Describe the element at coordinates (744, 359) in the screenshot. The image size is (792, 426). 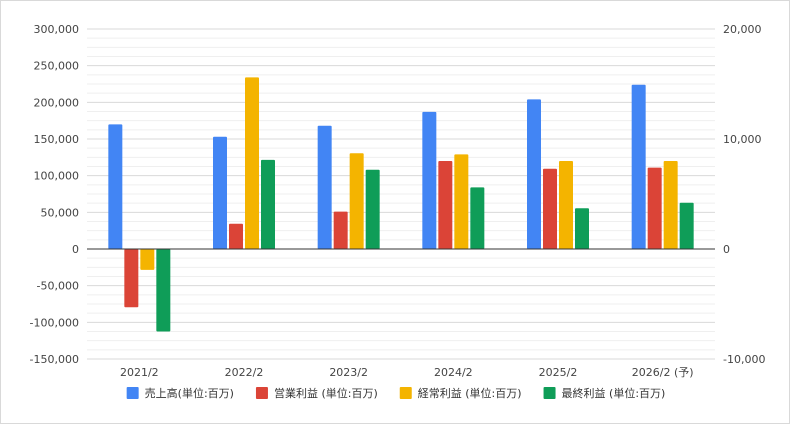
I see `right-tick-label: -10,000` at that location.